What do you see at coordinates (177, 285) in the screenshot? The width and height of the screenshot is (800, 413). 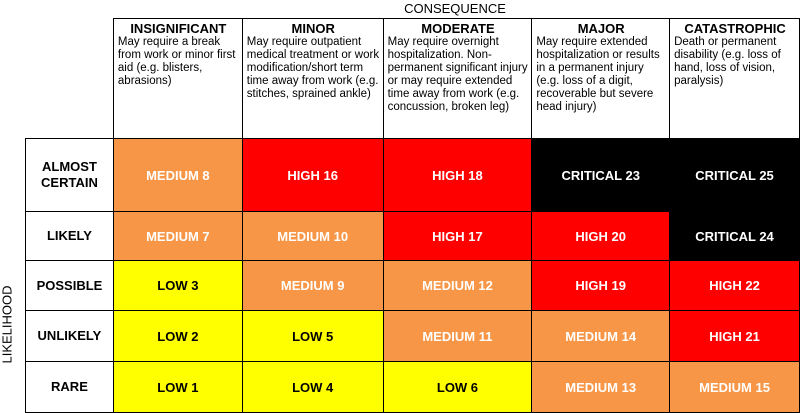 I see `risk-cell: LOW 3` at bounding box center [177, 285].